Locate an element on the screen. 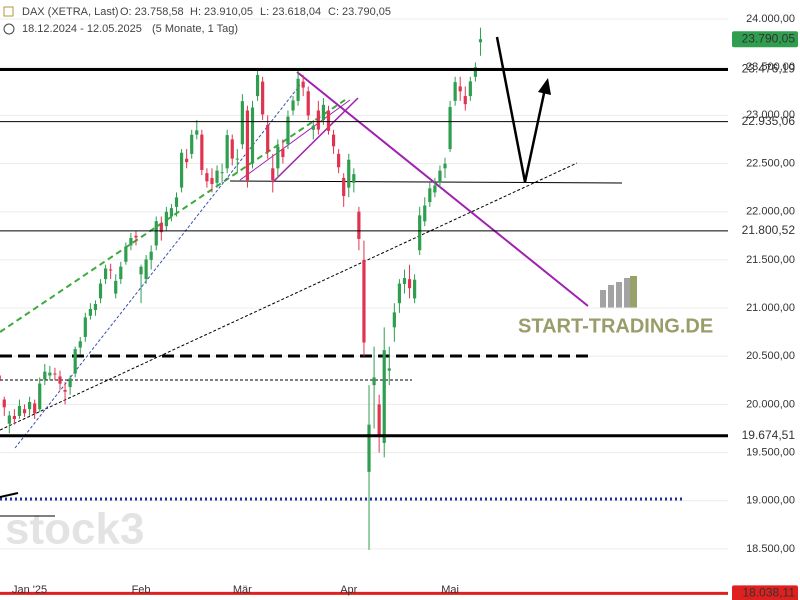  level-label: 18.038,11 is located at coordinates (769, 593).